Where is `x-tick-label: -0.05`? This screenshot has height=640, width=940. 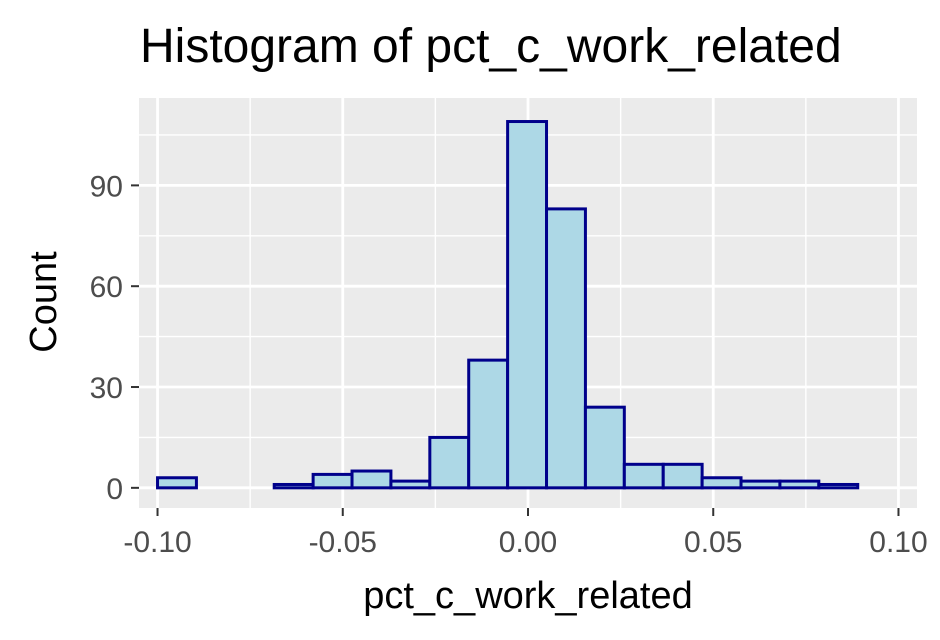 x-tick-label: -0.05 is located at coordinates (343, 542).